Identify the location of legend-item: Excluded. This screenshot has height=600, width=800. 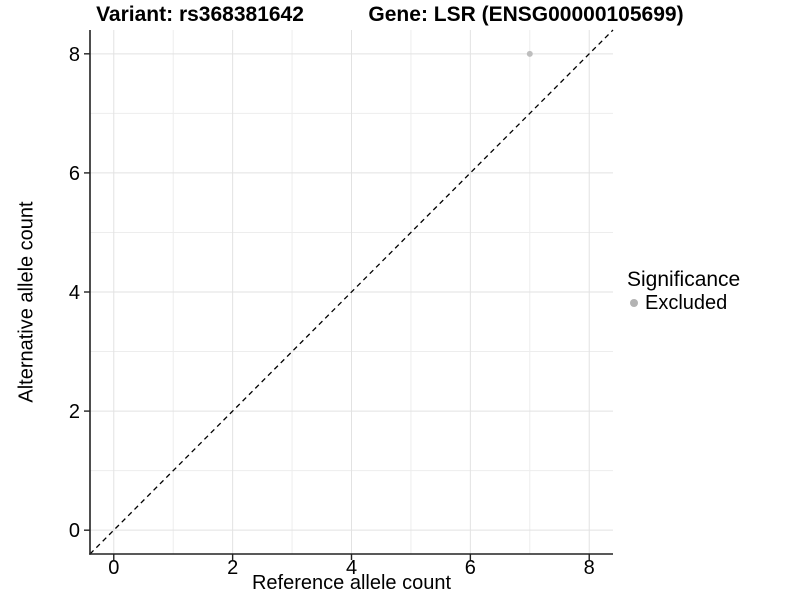
(683, 303).